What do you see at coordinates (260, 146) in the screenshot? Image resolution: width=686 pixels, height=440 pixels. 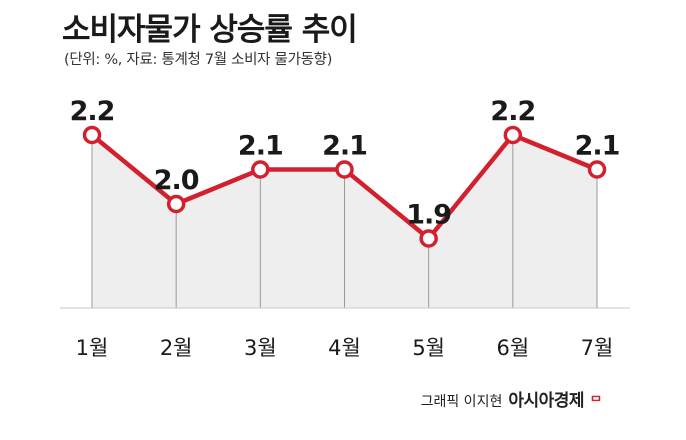 I see `value-label-3: 2.1` at bounding box center [260, 146].